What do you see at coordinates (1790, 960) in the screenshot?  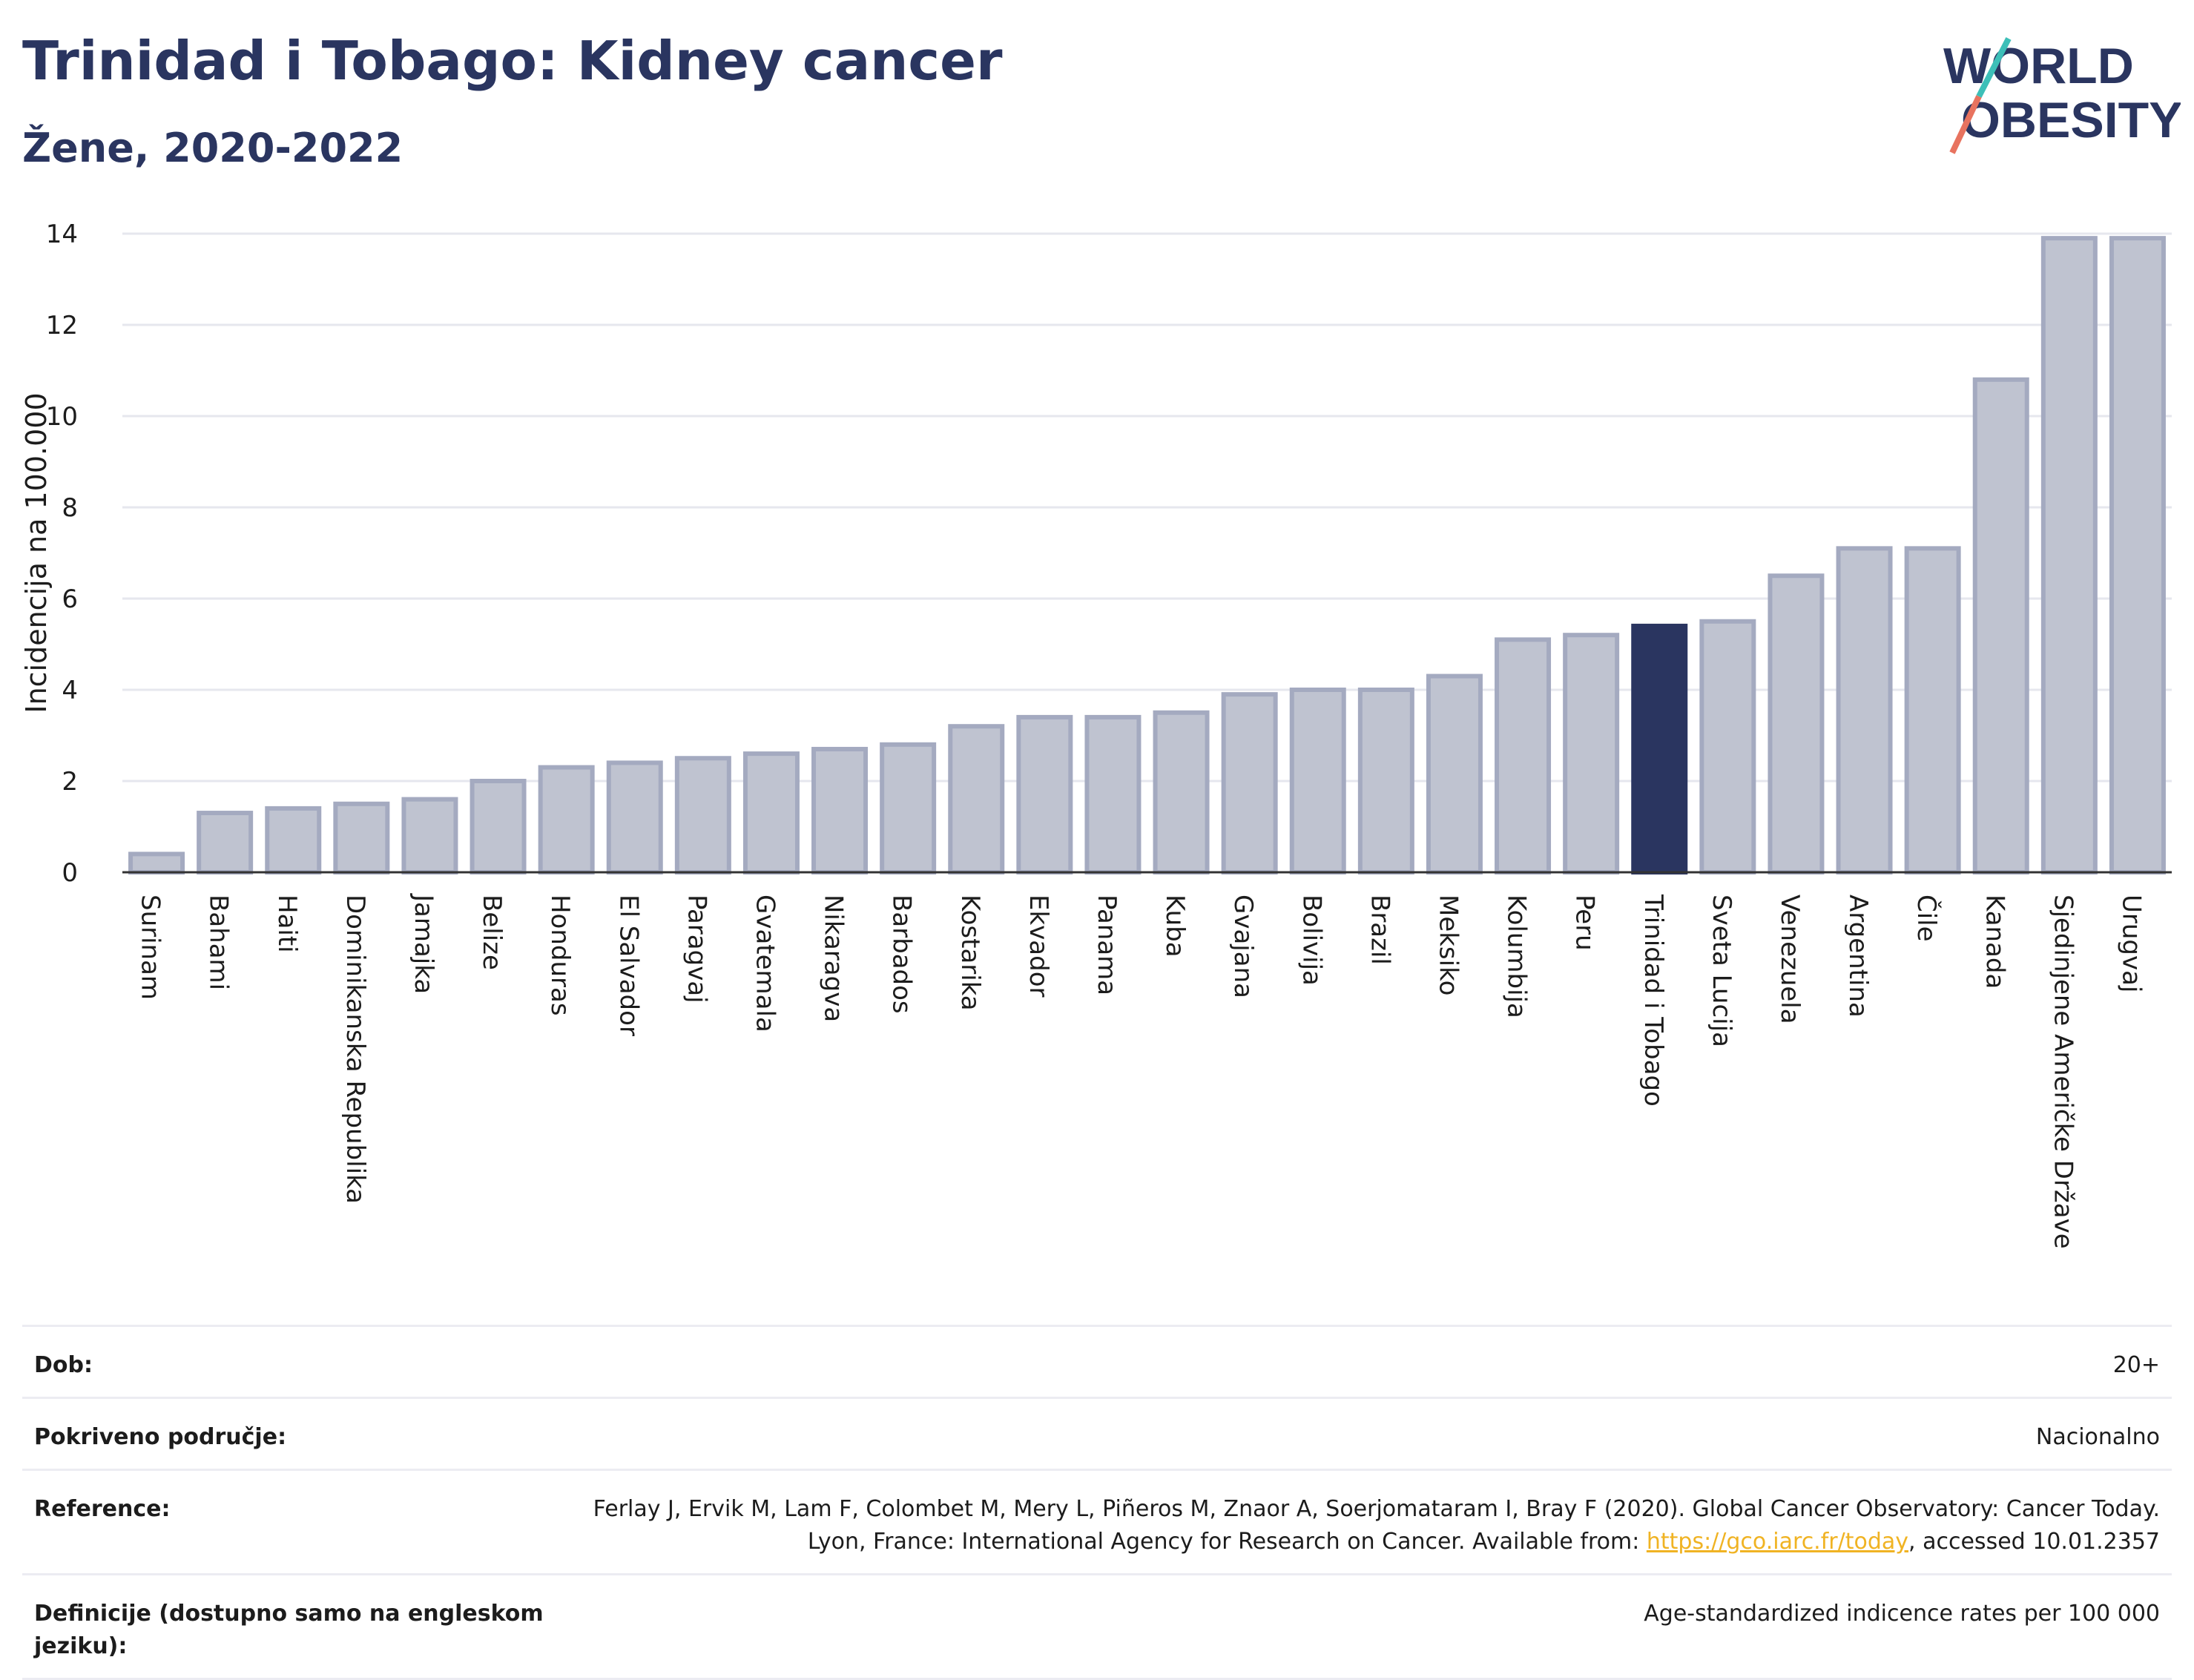 I see `x-tick-label: Venezuela` at bounding box center [1790, 960].